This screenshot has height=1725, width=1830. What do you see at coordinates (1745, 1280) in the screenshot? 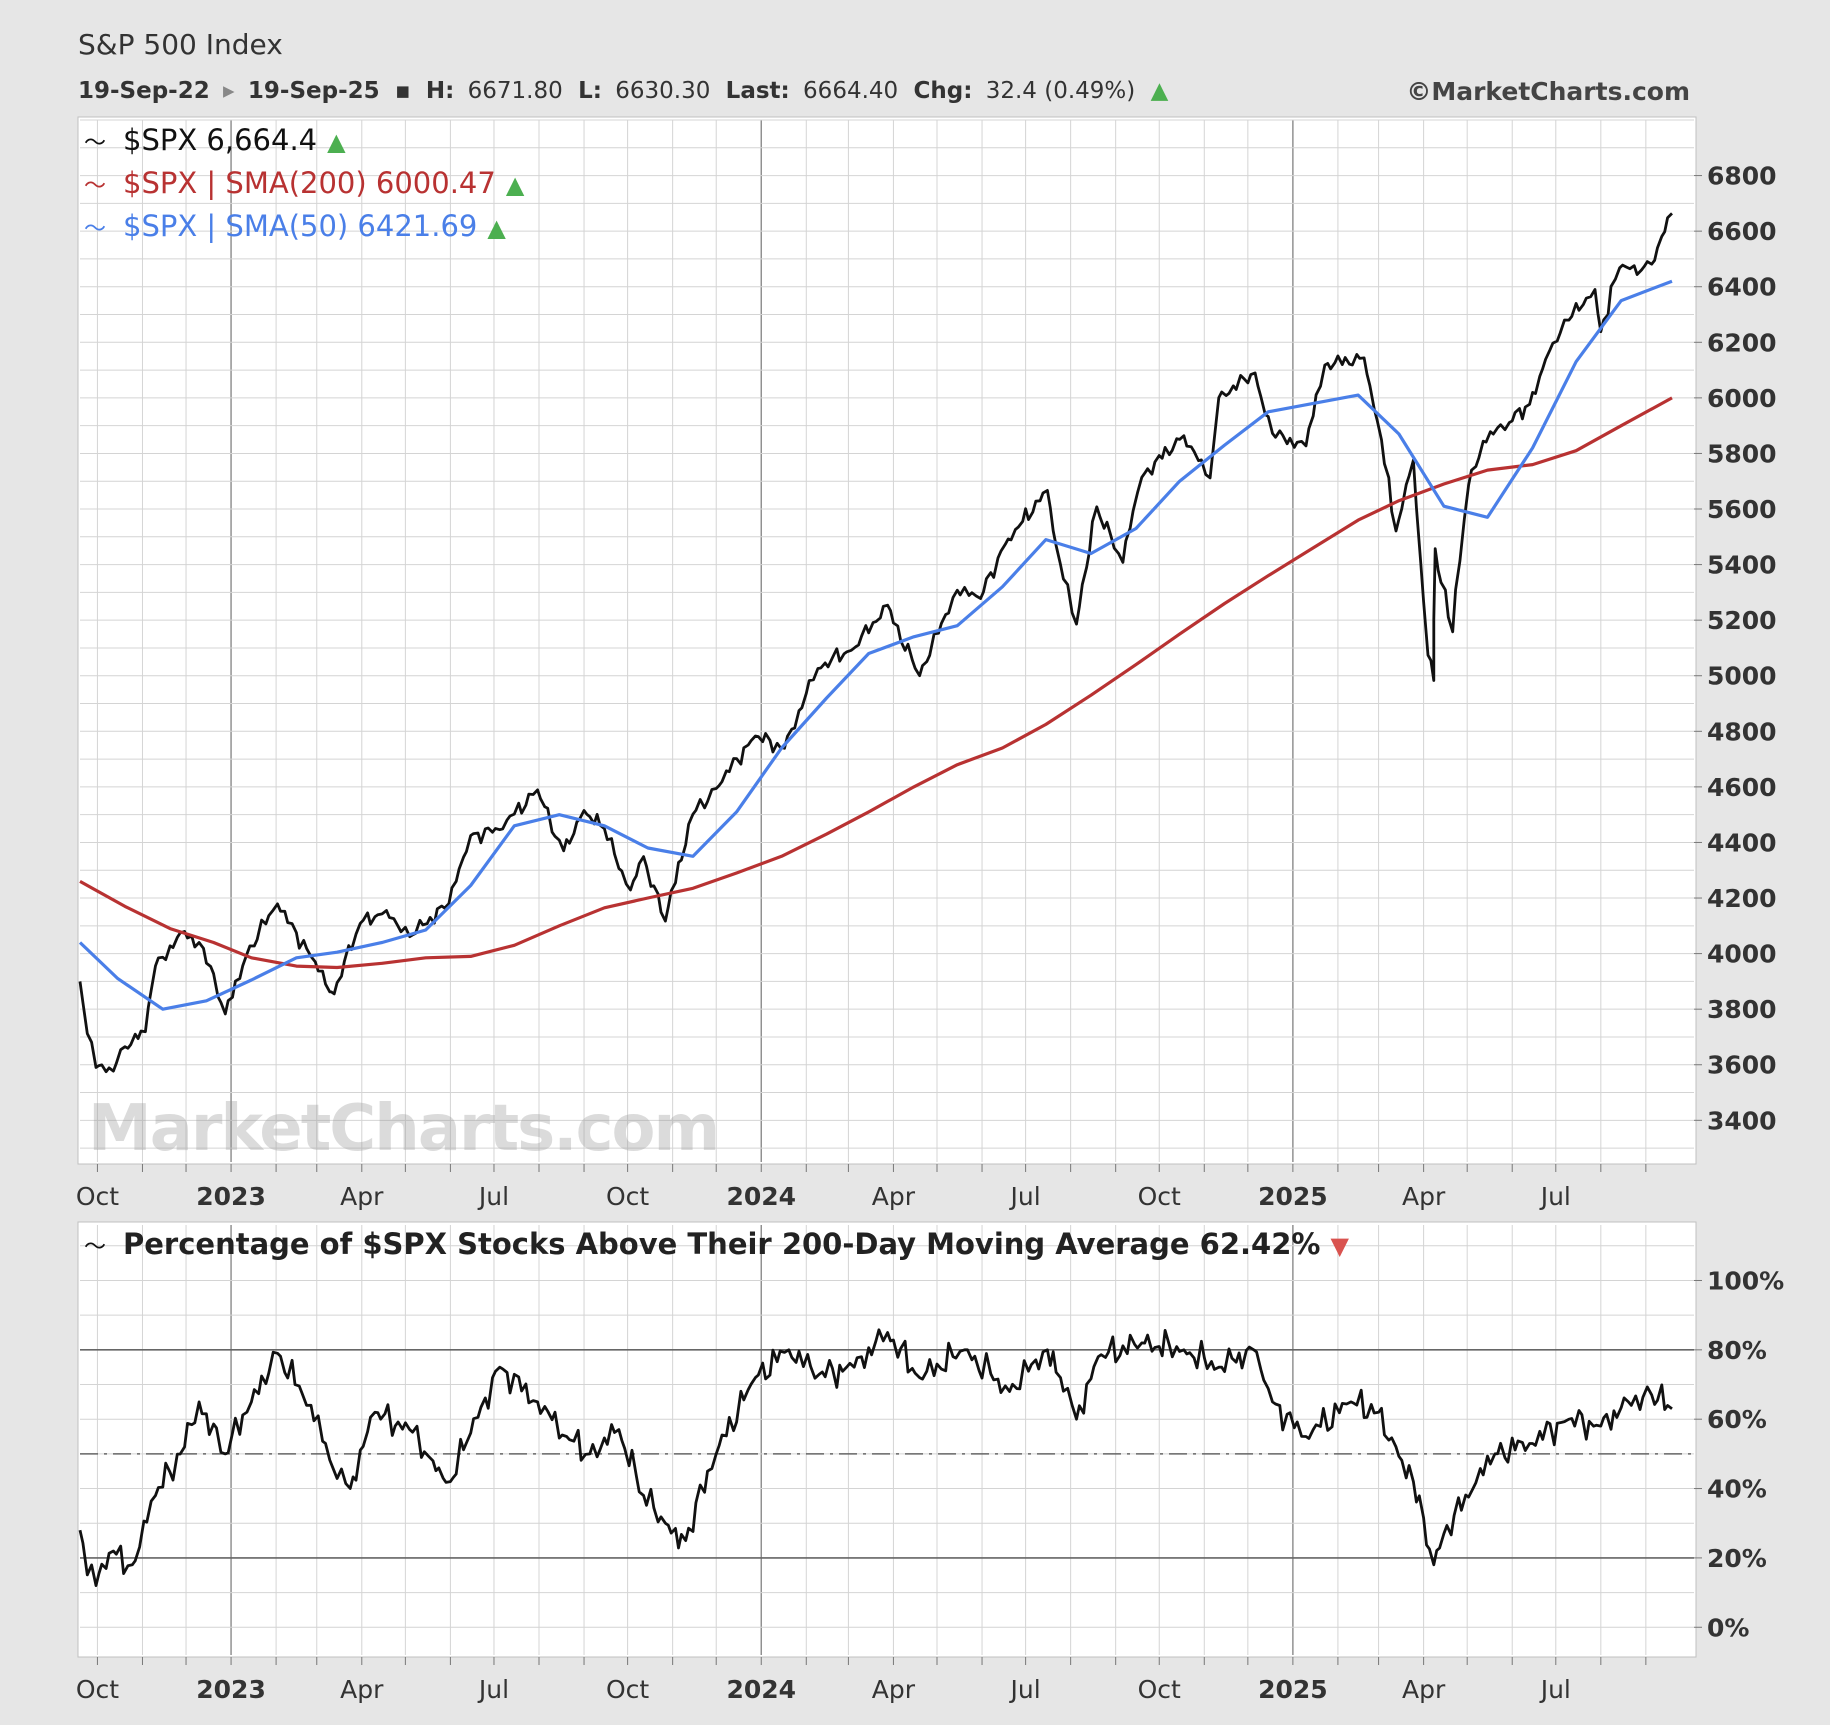
I see `y-tick-label: 100%` at bounding box center [1745, 1280].